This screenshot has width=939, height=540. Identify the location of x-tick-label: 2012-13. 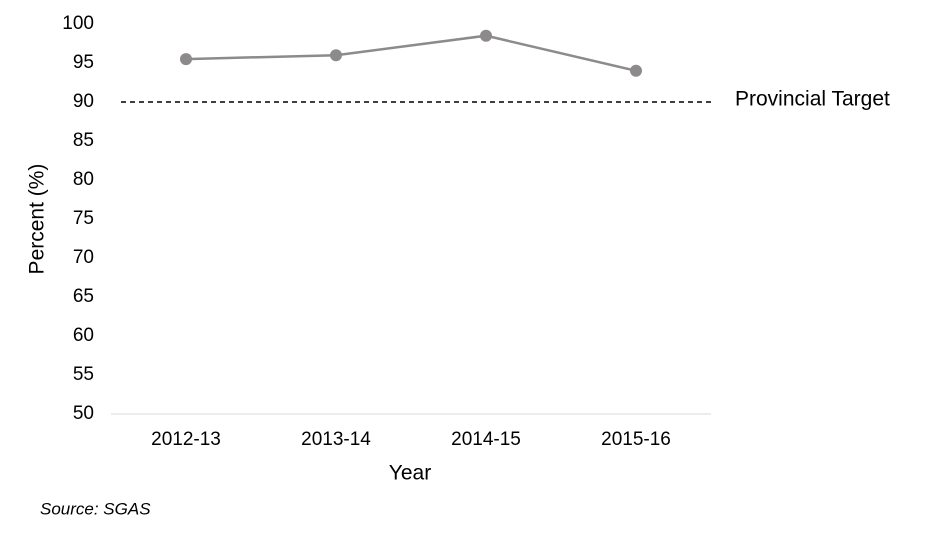
(186, 439).